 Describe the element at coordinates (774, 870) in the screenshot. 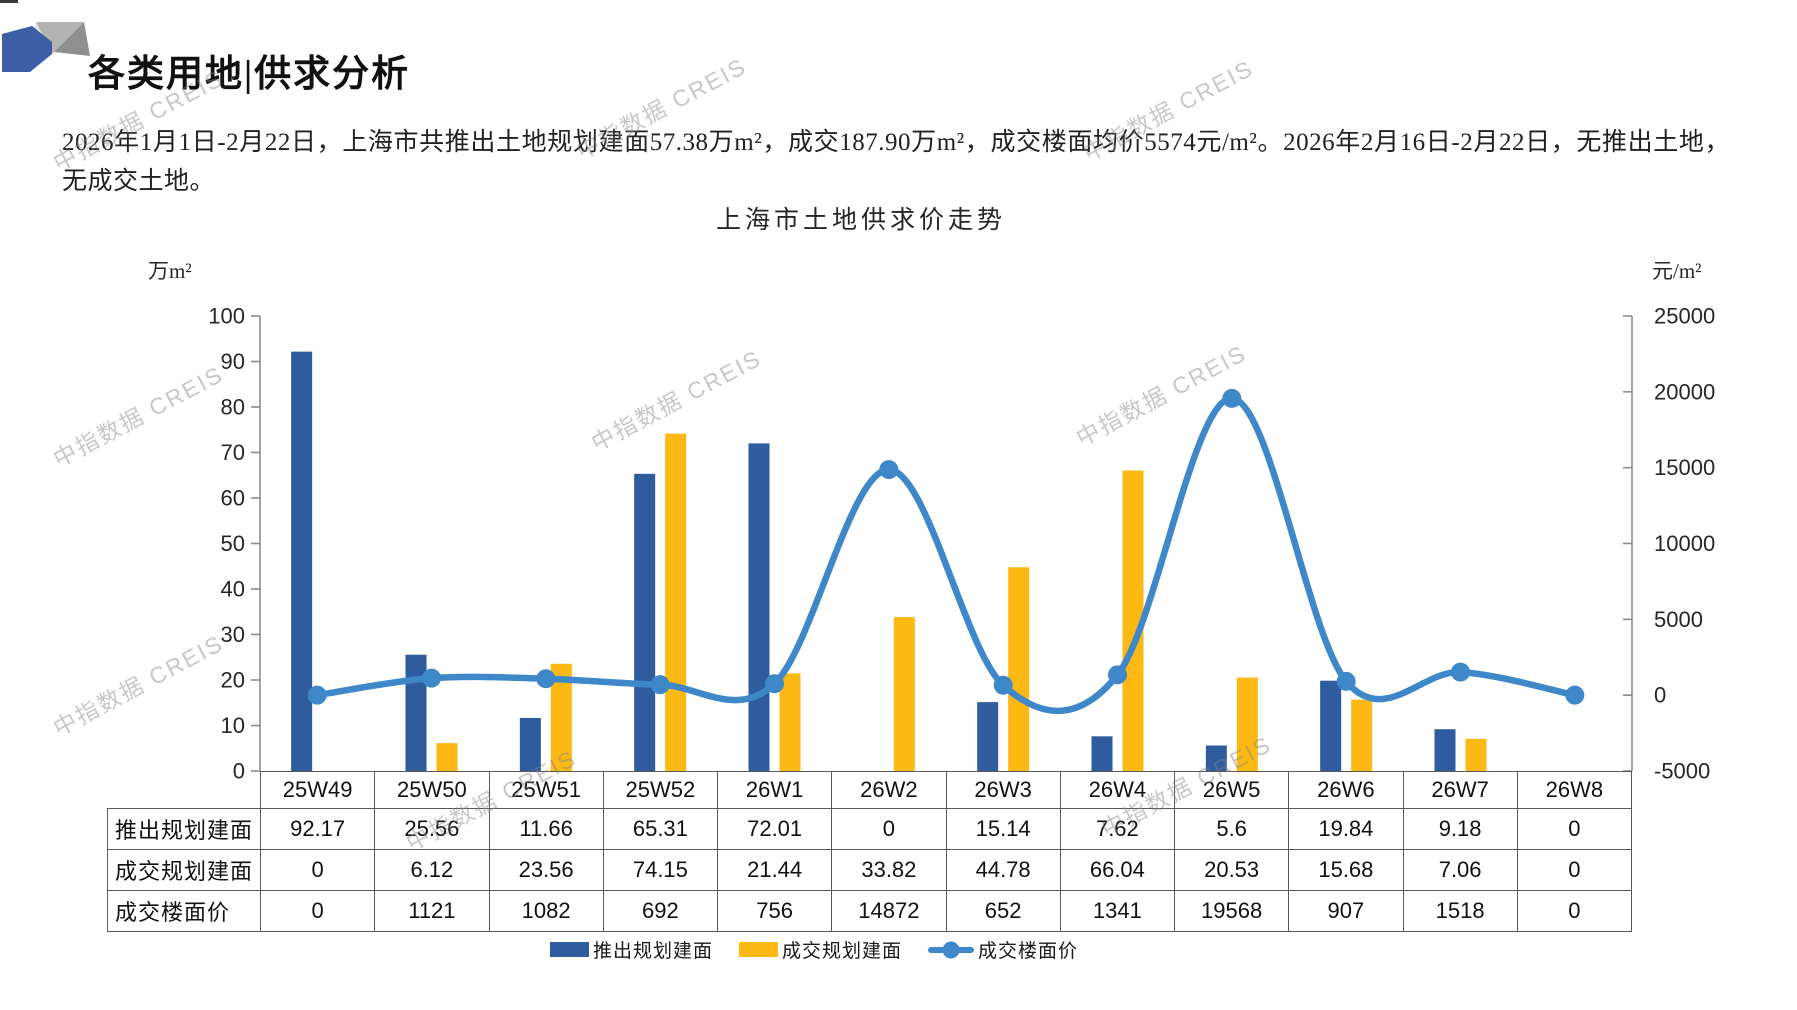

I see `value-cell: 21.44` at that location.